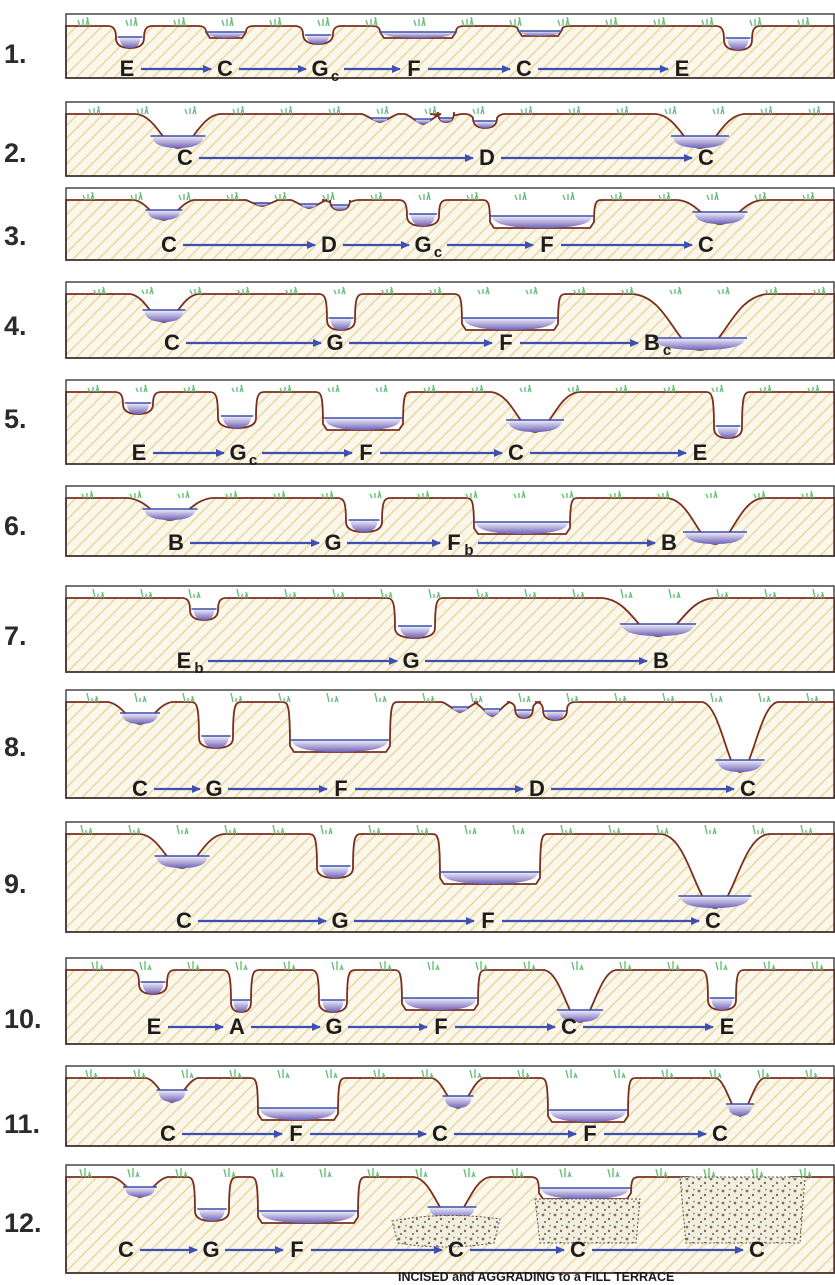  Describe the element at coordinates (438, 252) in the screenshot. I see `stage-subscript: c` at that location.